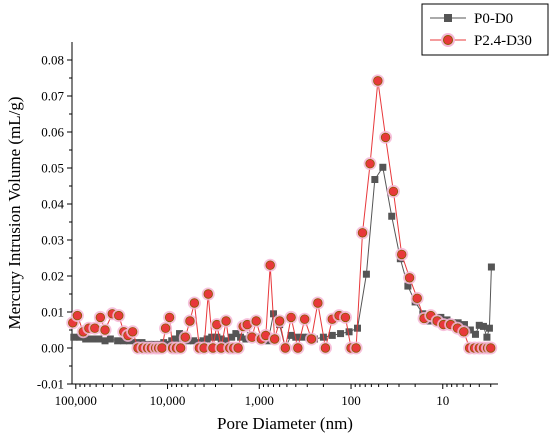 The width and height of the screenshot is (550, 436). Describe the element at coordinates (259, 400) in the screenshot. I see `x-tick-label: 1,000` at that location.